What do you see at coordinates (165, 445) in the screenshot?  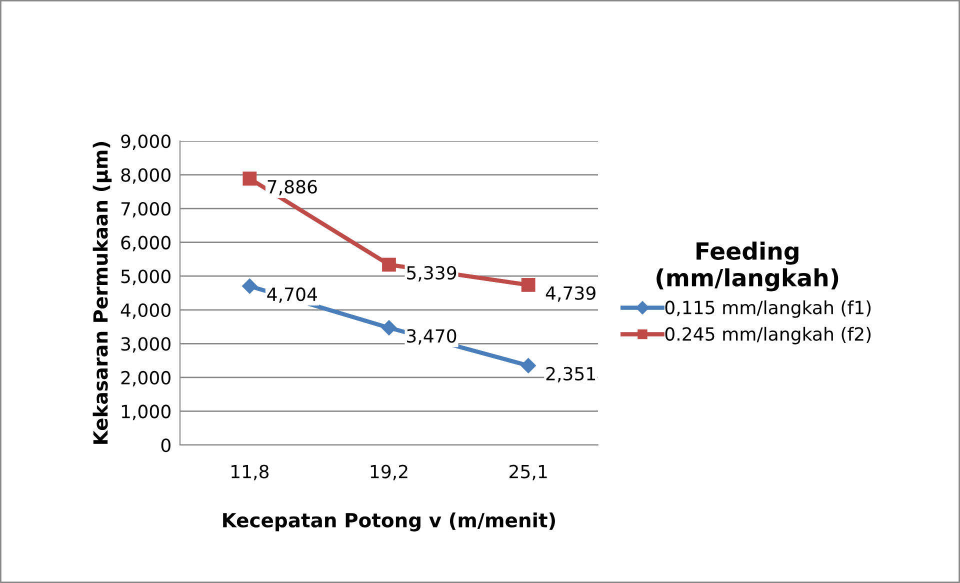 I see `y-tick-label: 0` at bounding box center [165, 445].